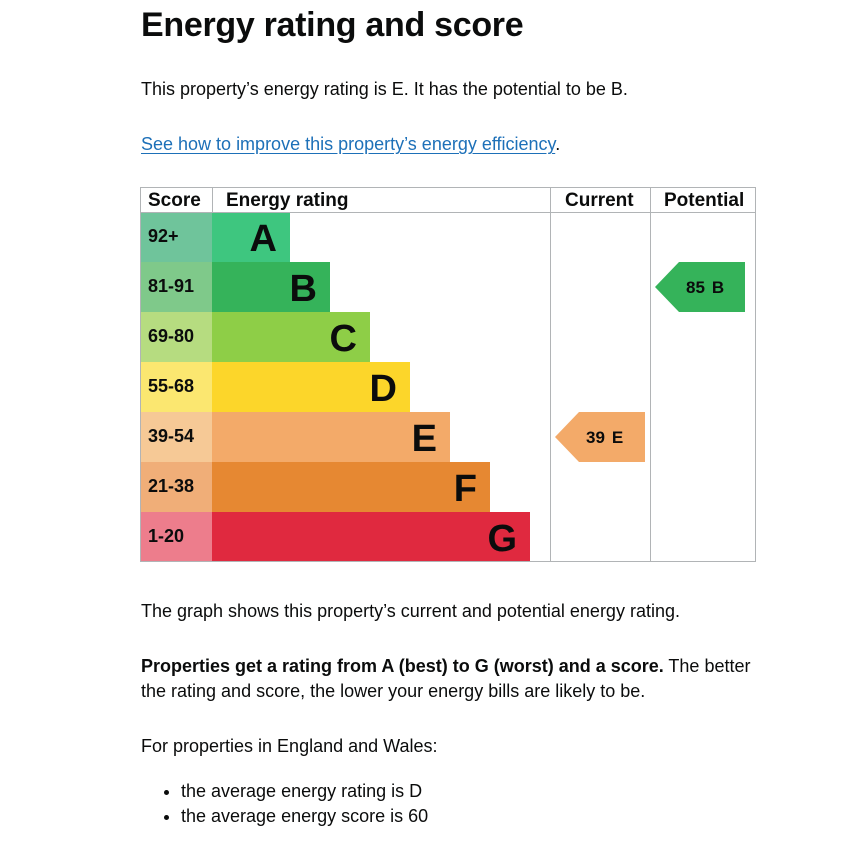 This screenshot has height=854, width=852. Describe the element at coordinates (171, 286) in the screenshot. I see `band-range-label: 81-91` at that location.